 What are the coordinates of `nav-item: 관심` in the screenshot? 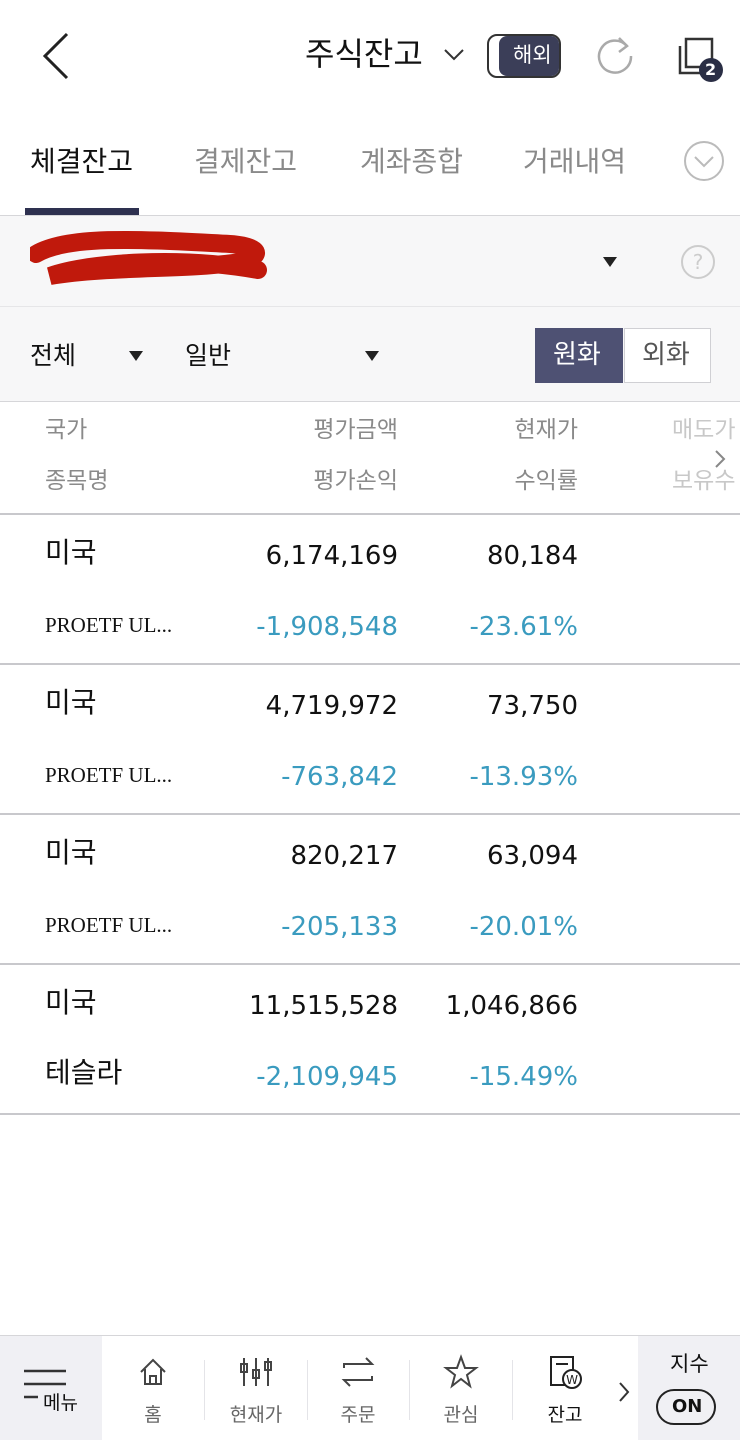 It's located at (461, 1388).